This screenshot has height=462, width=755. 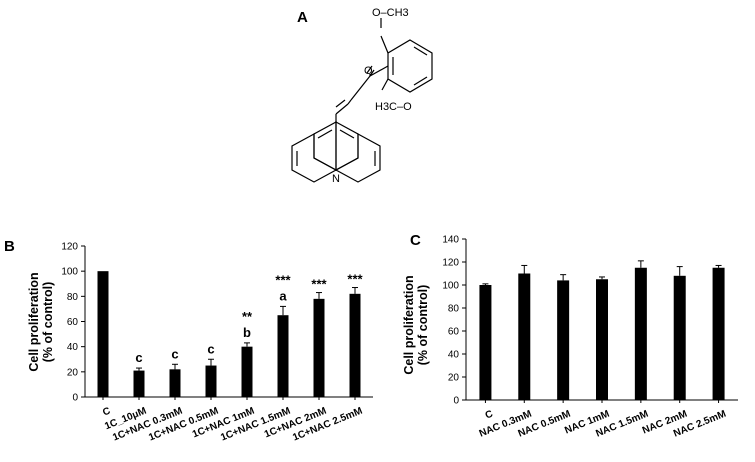 What do you see at coordinates (456, 401) in the screenshot?
I see `chart-1-ytick-label: 0` at bounding box center [456, 401].